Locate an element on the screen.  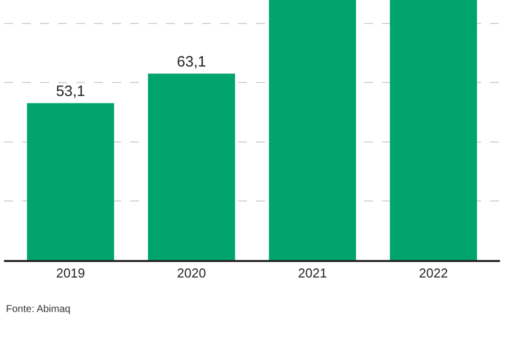
x-tick-label: 2019 is located at coordinates (70, 273).